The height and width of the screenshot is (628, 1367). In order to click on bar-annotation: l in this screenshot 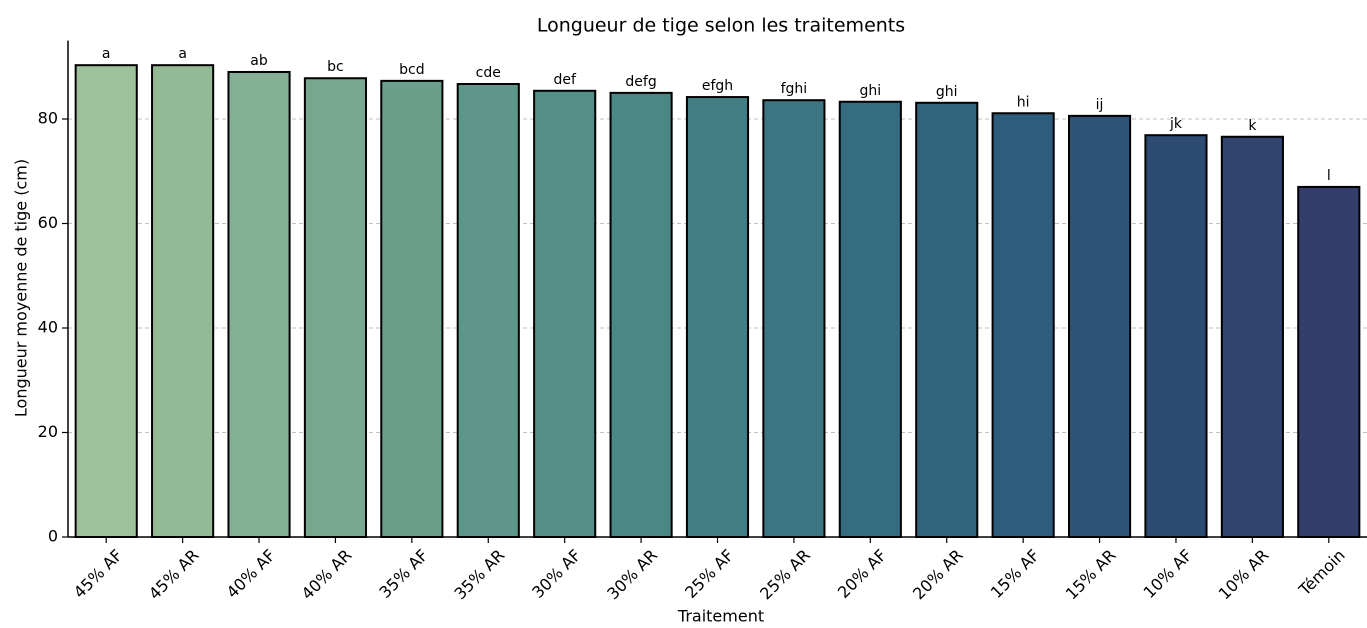, I will do `click(1329, 176)`.